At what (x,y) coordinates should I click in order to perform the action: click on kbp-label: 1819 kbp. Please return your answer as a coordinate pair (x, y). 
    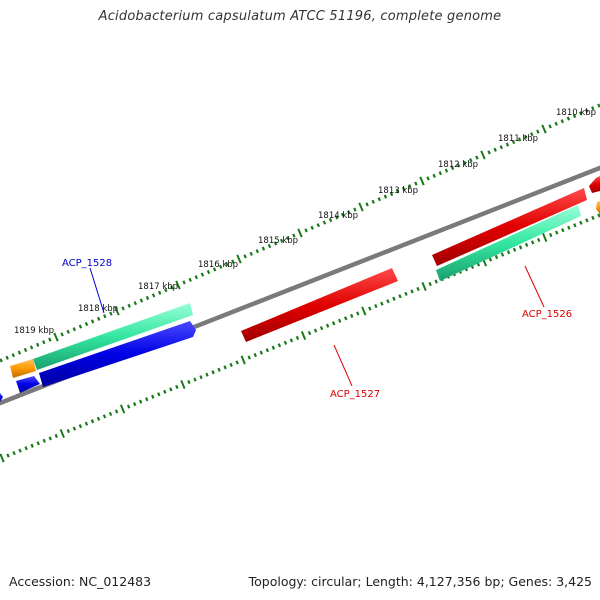
    Looking at the image, I should click on (34, 331).